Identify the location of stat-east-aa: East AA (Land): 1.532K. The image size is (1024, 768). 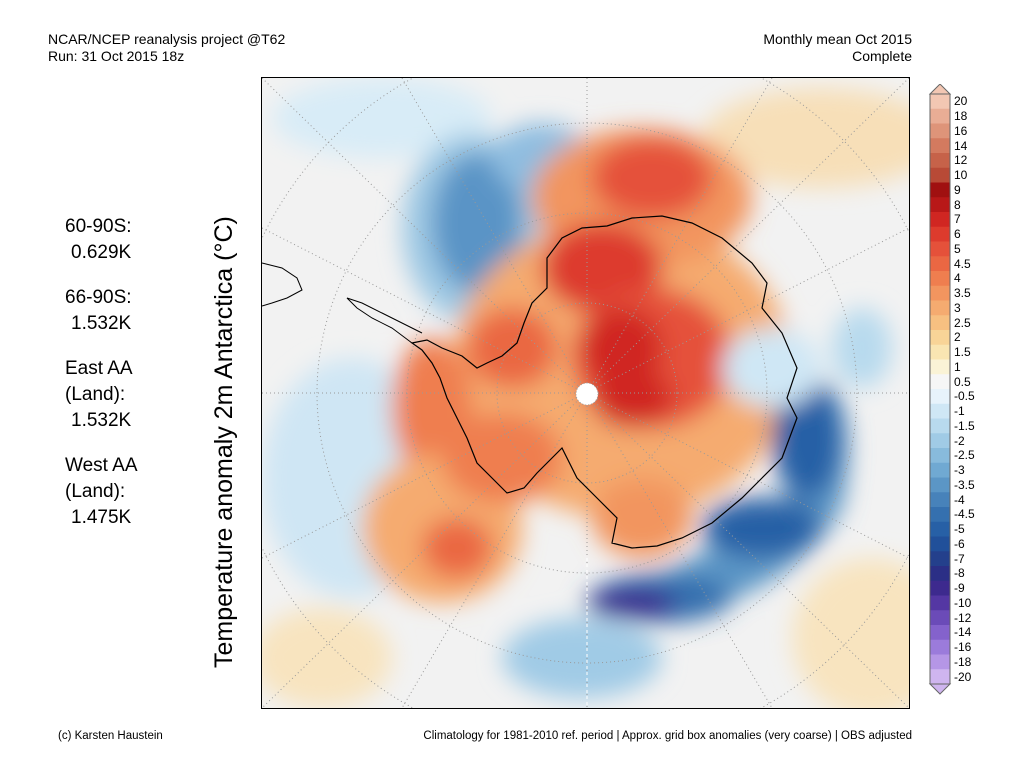
(108, 395).